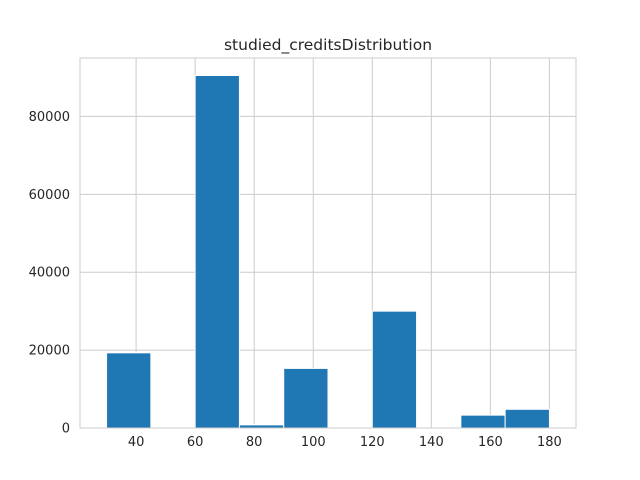 This screenshot has height=480, width=640. I want to click on x-tick-label: 60, so click(195, 442).